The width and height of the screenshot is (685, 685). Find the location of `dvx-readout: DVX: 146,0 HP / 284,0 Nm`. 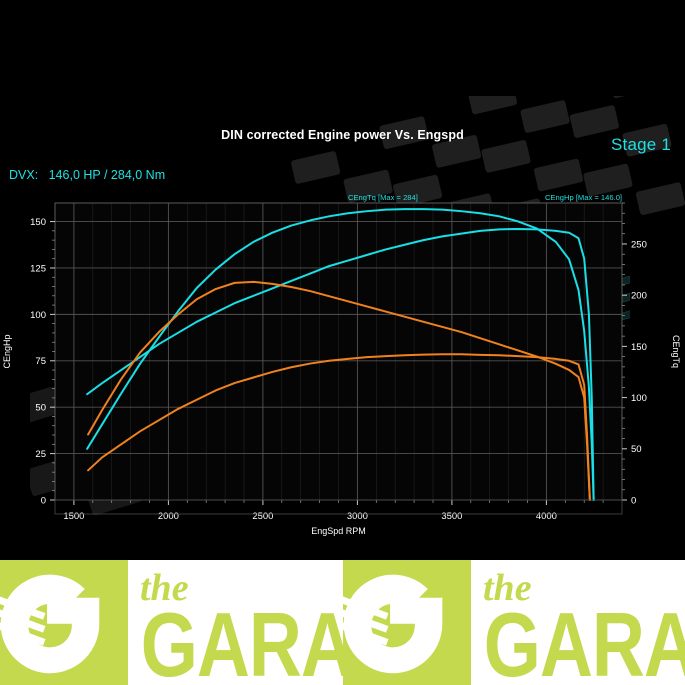

dvx-readout: DVX: 146,0 HP / 284,0 Nm is located at coordinates (87, 175).